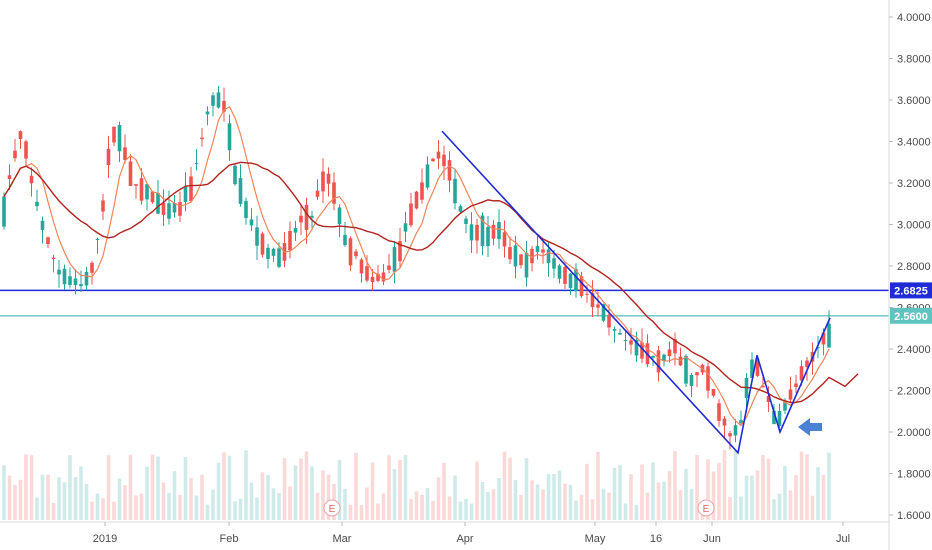 The height and width of the screenshot is (550, 932). What do you see at coordinates (464, 539) in the screenshot?
I see `x-tick-label: Apr` at bounding box center [464, 539].